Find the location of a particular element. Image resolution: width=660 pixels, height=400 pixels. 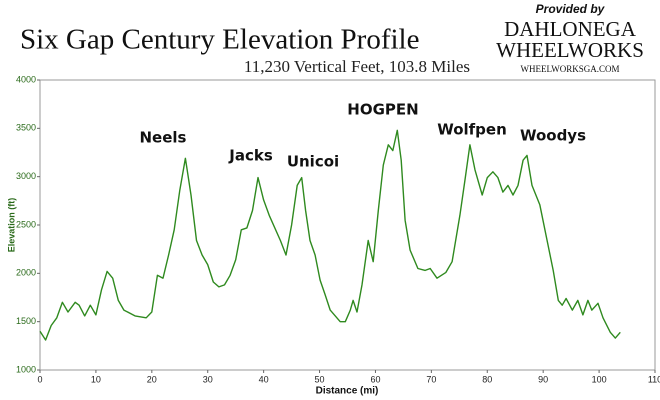

x-tick-label: 20 is located at coordinates (152, 379).